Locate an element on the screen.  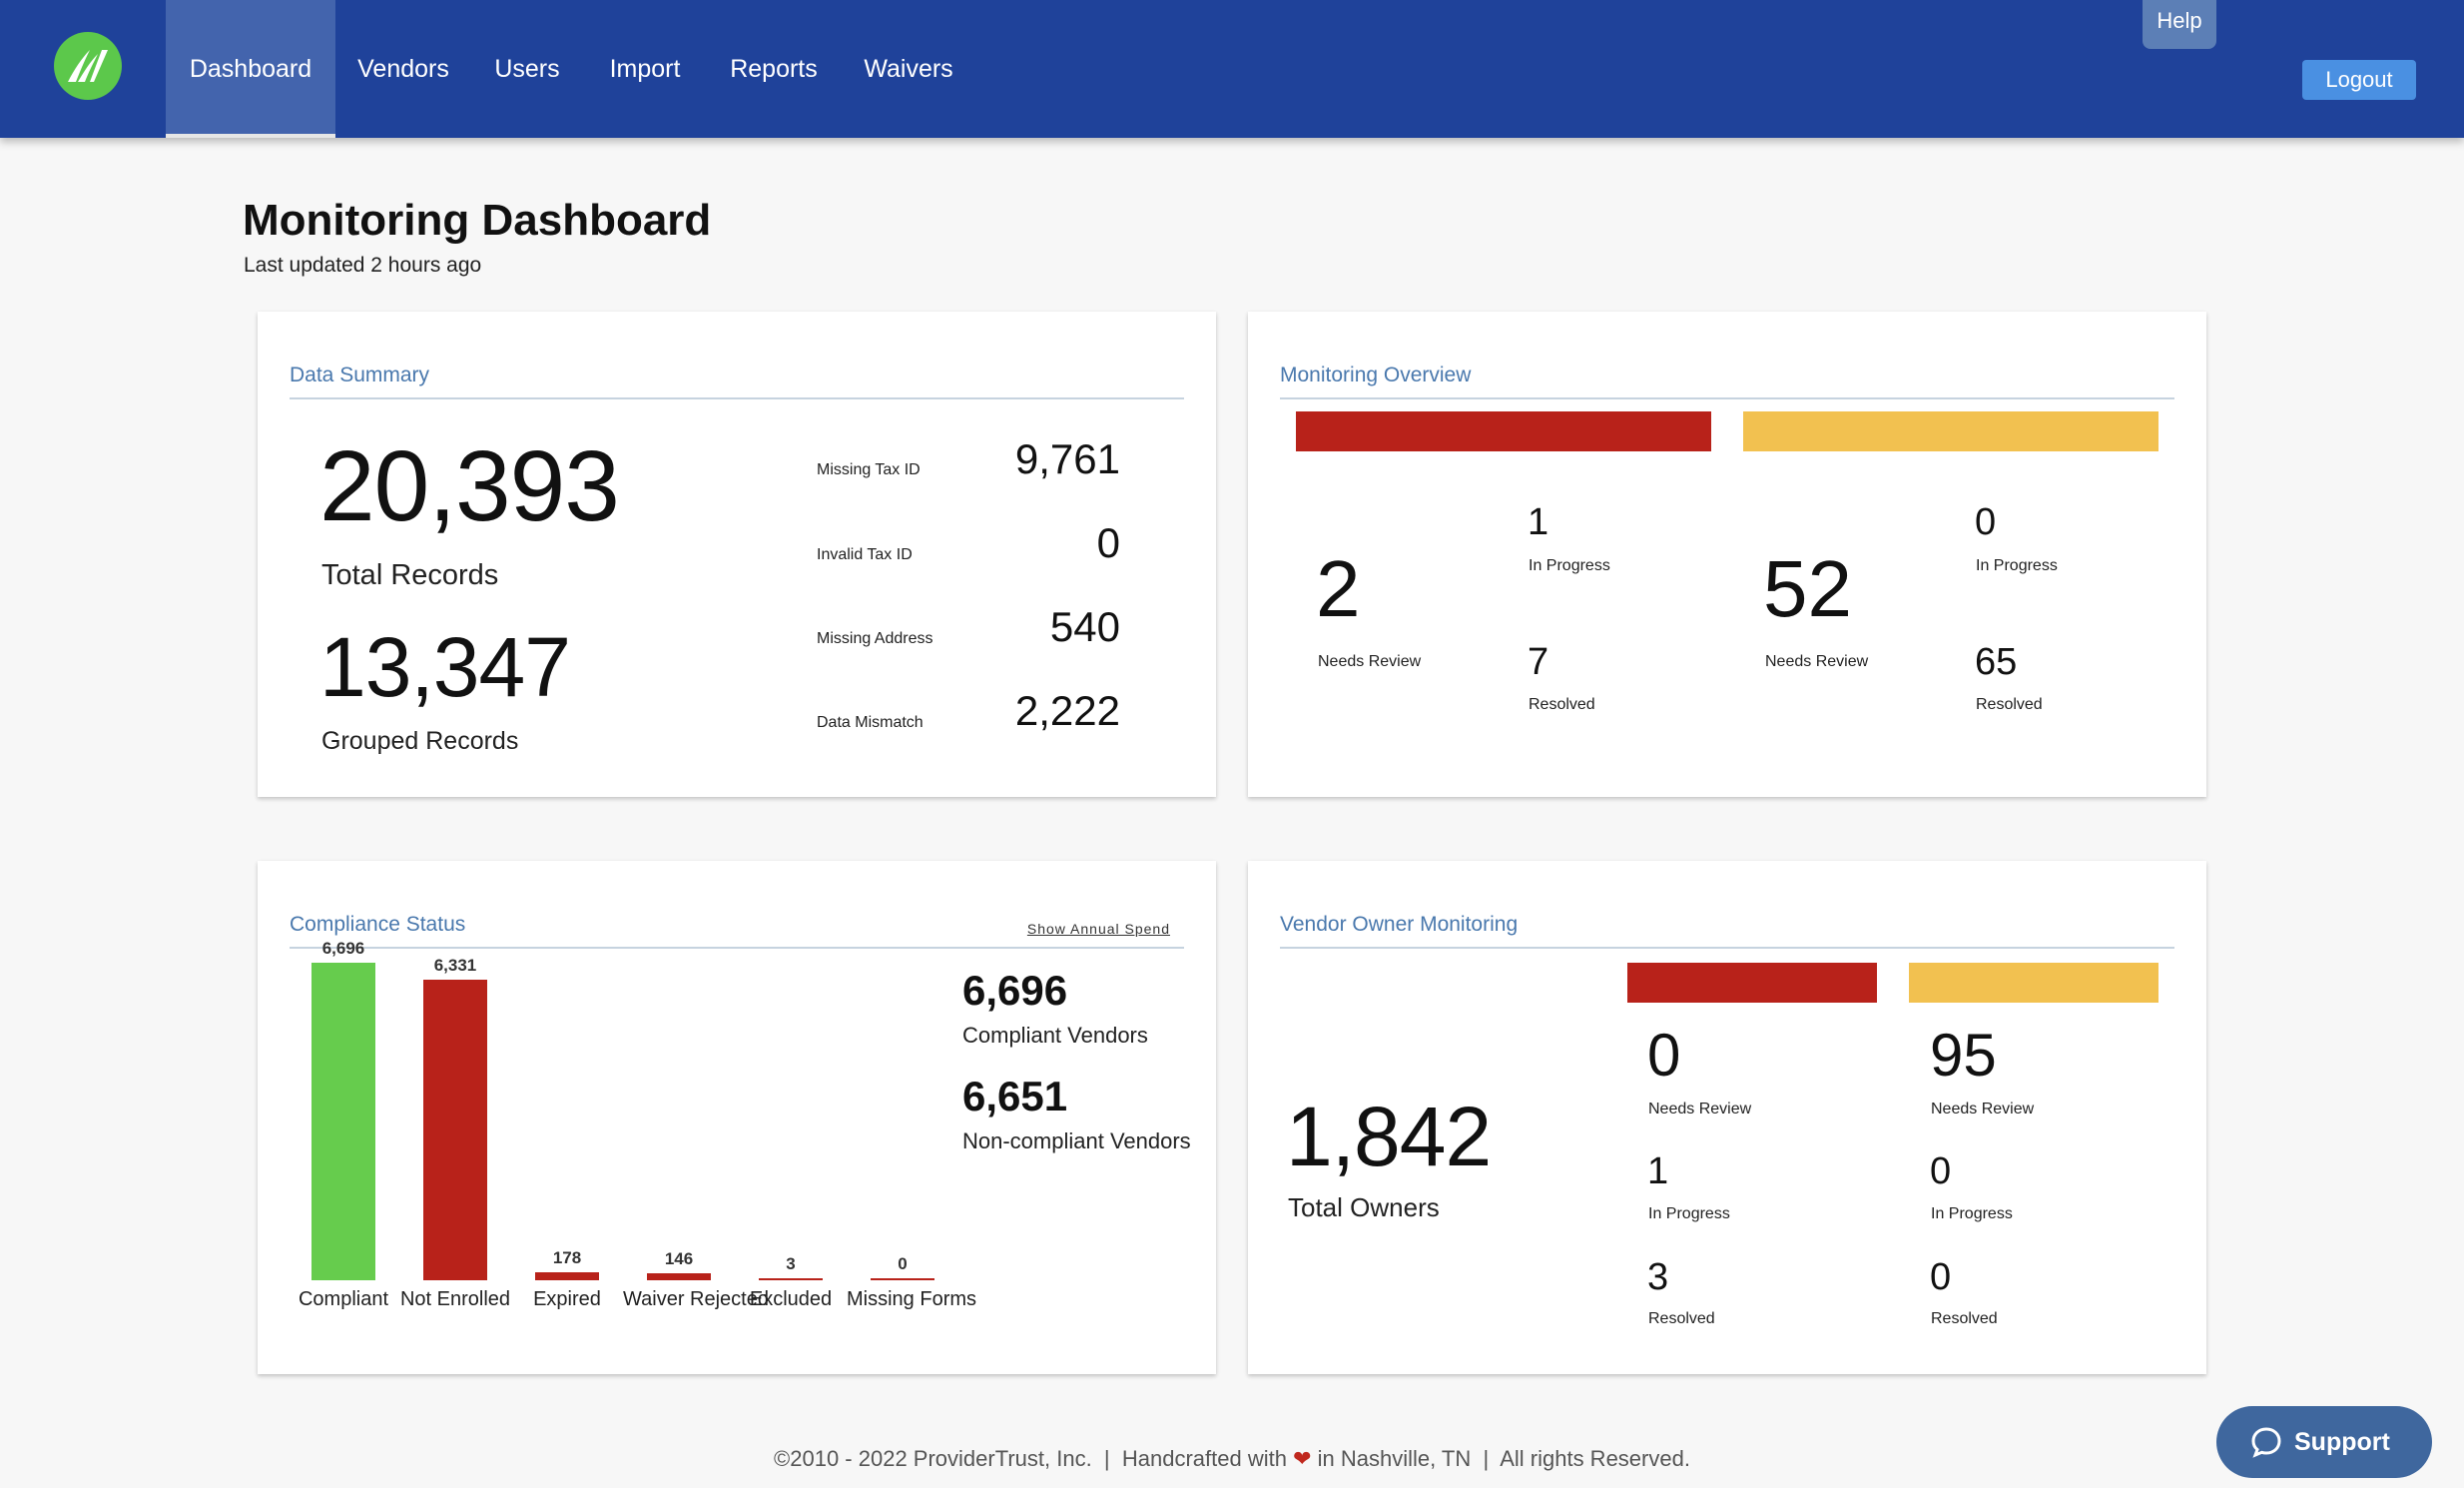
total-owners-value: 1,842 is located at coordinates (1389, 1136).